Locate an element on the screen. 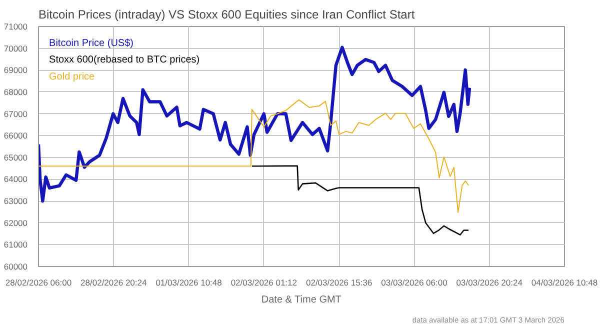 The height and width of the screenshot is (329, 600). y-tick-label: 60000 is located at coordinates (16, 267).